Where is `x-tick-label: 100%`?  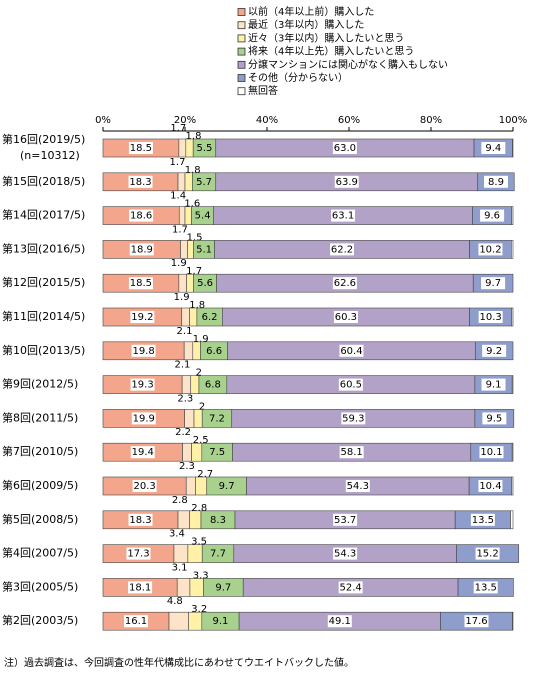 x-tick-label: 100% is located at coordinates (513, 120).